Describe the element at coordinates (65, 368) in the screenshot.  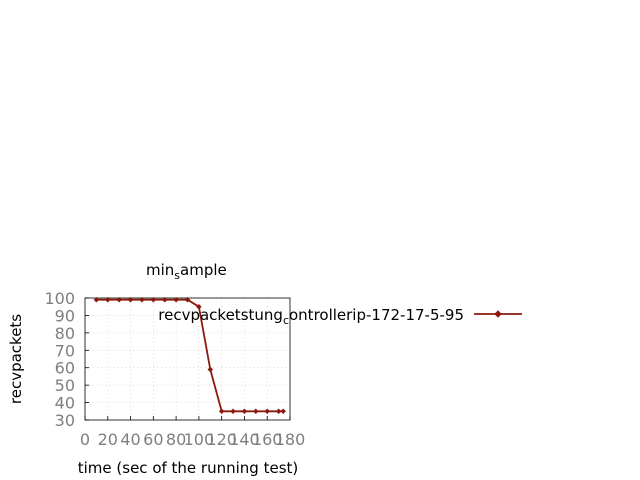
I see `y-tick-label: 60` at that location.